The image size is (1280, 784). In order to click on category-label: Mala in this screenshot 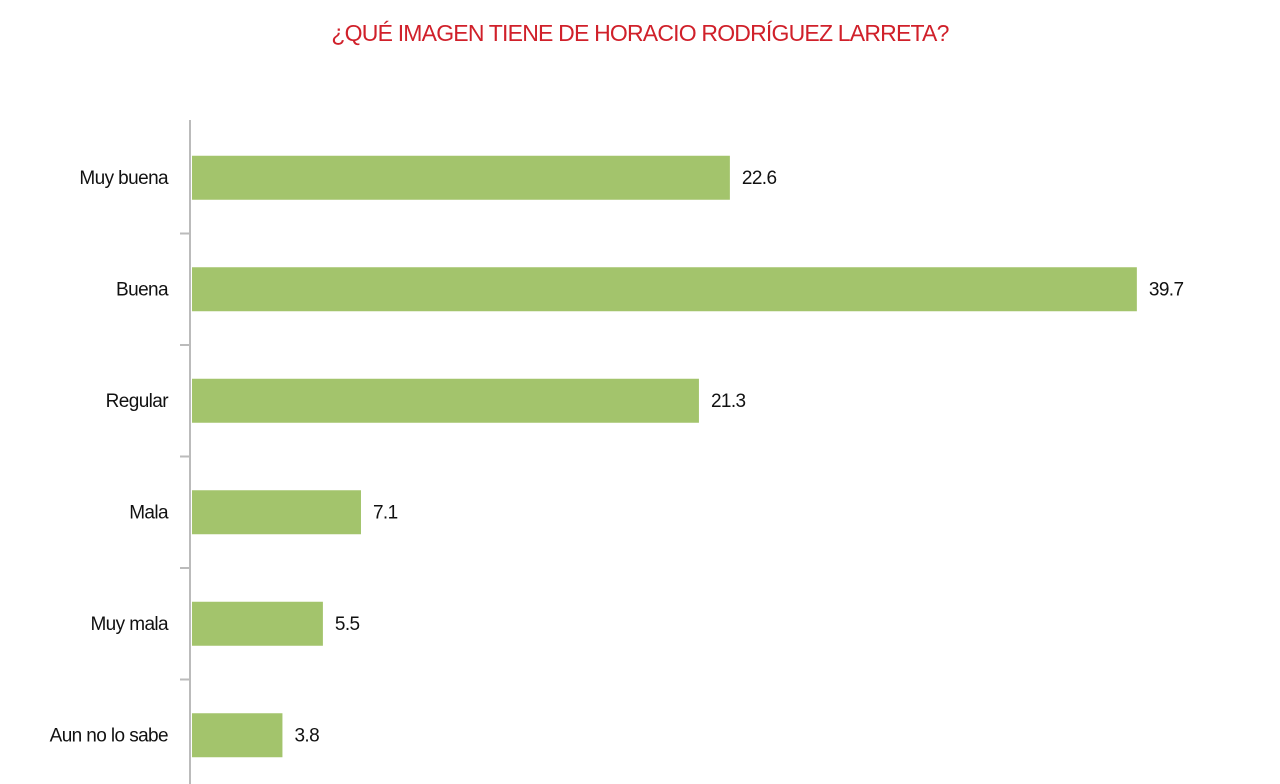, I will do `click(149, 512)`.